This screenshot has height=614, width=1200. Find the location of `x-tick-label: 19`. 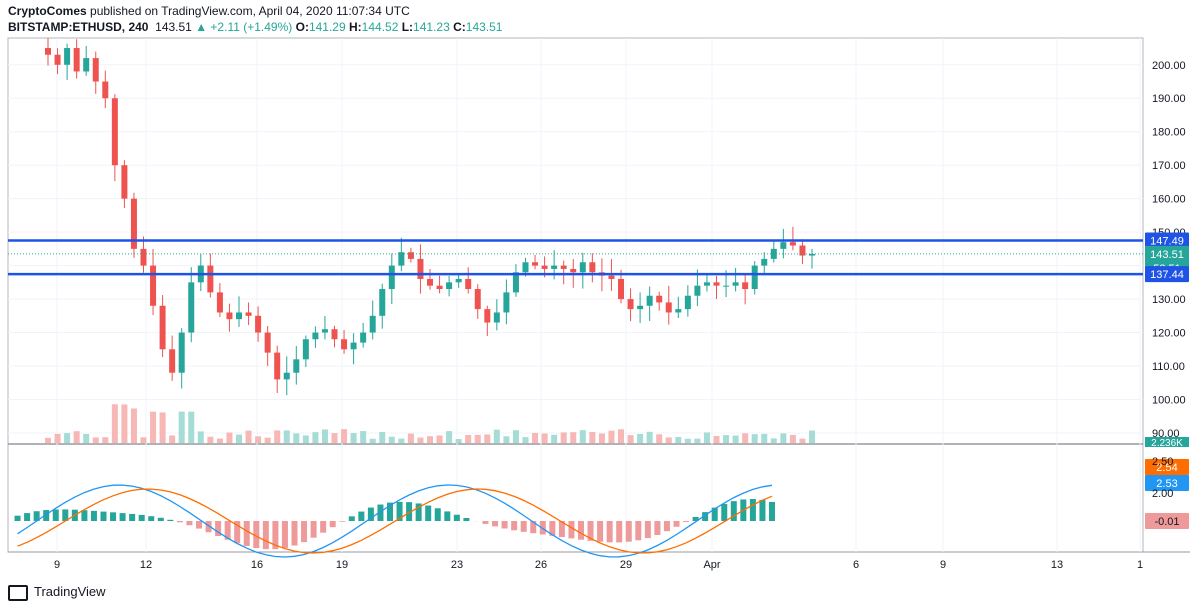

x-tick-label: 19 is located at coordinates (342, 565).